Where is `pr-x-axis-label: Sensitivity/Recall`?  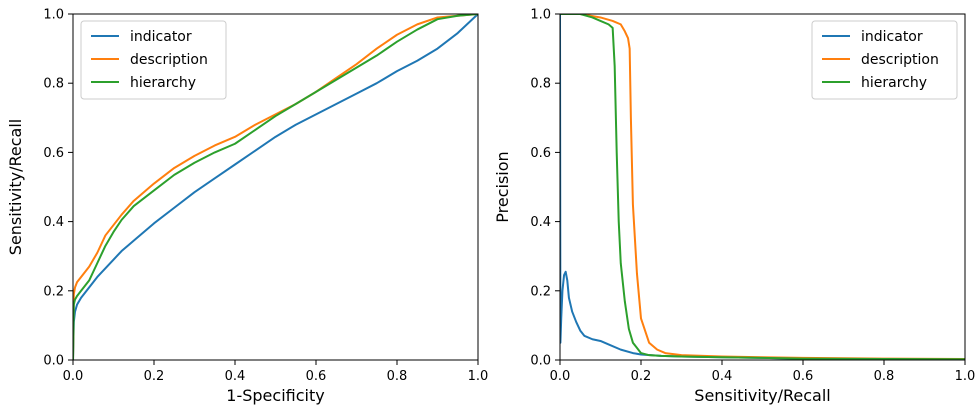 pr-x-axis-label: Sensitivity/Recall is located at coordinates (762, 395).